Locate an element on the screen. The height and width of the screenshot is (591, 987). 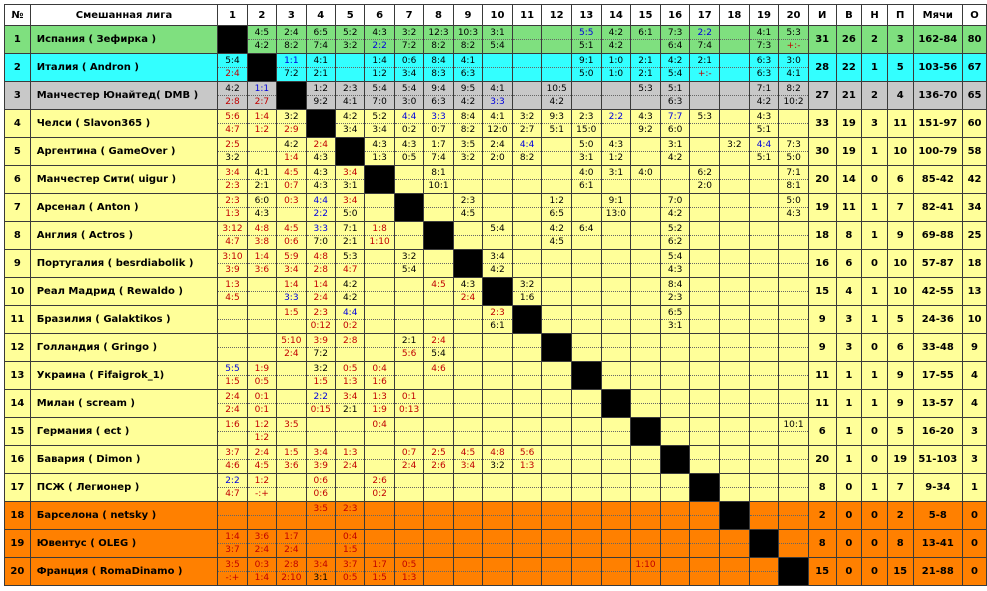
team-name: Ювентус ( OLEG ) is located at coordinates (124, 543).